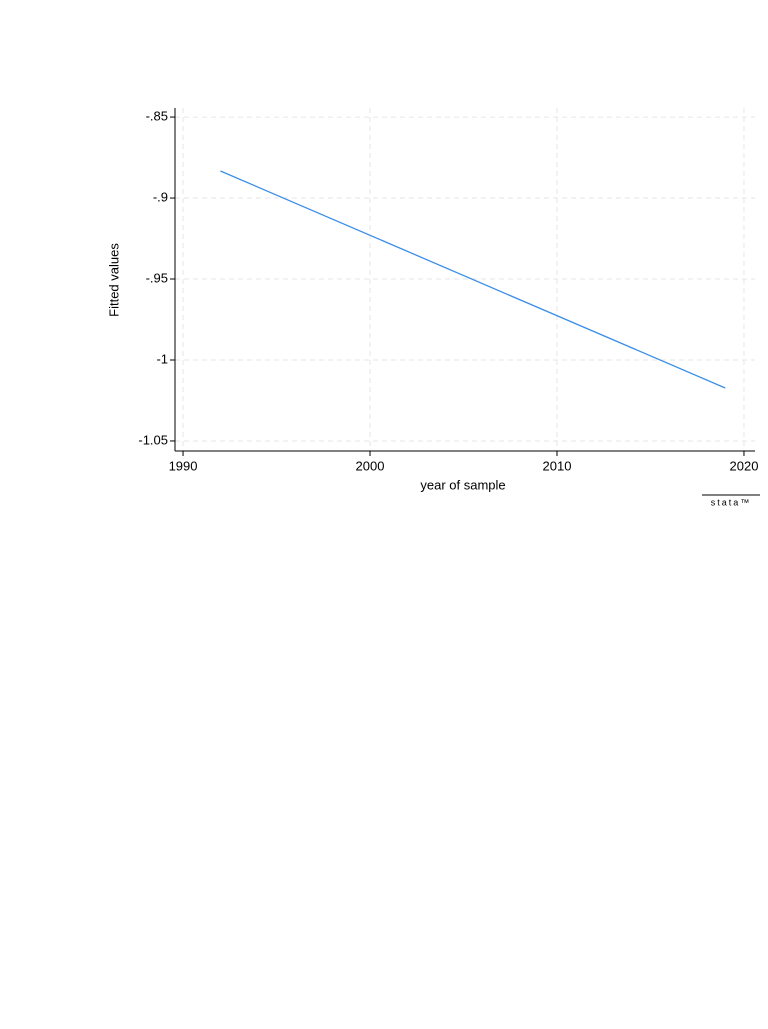 This screenshot has height=1029, width=768. I want to click on x-axis-label: year of sample, so click(462, 484).